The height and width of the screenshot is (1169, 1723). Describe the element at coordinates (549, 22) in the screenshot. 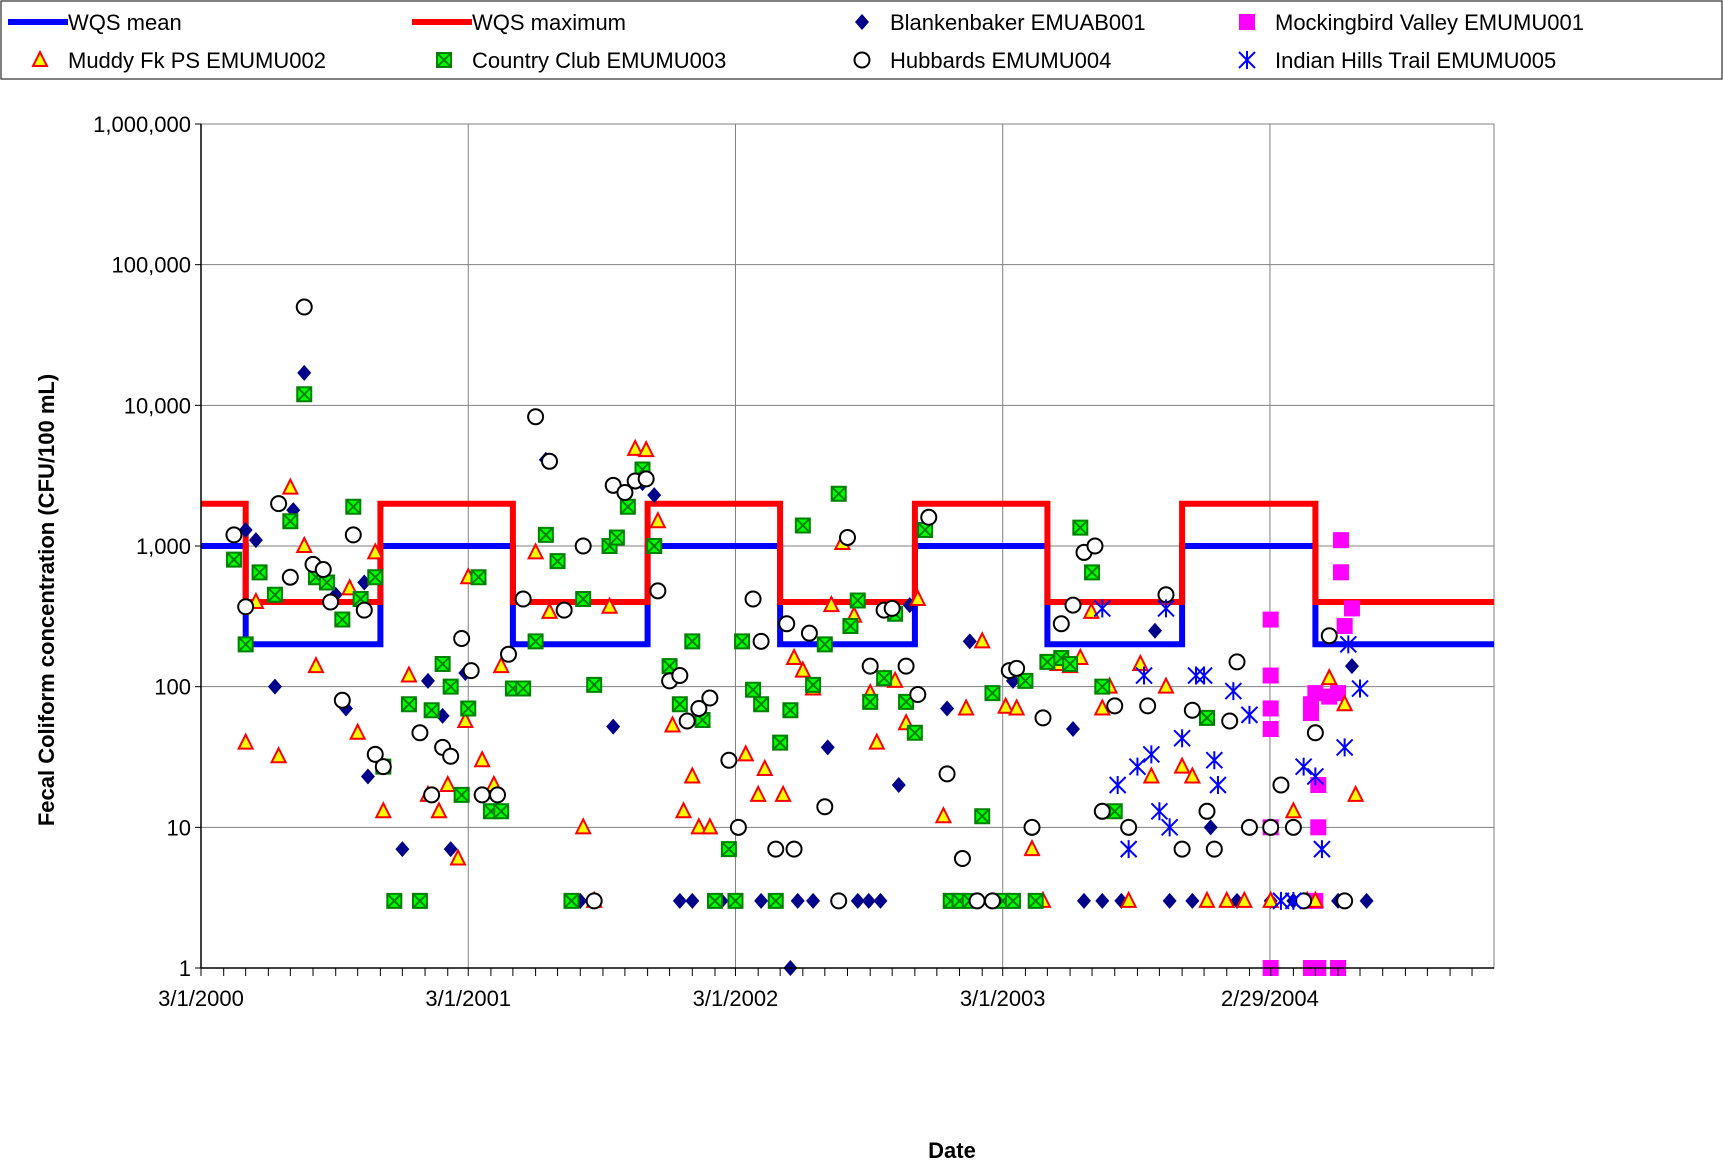

I see `wqs-maximum-legend-label: WQS maximum` at that location.